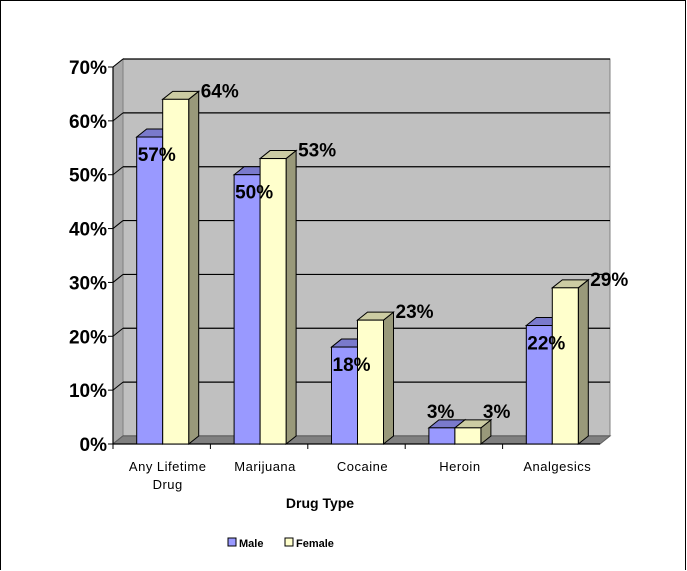 This screenshot has height=571, width=687. Describe the element at coordinates (583, 362) in the screenshot. I see `bar-female-4-side` at that location.